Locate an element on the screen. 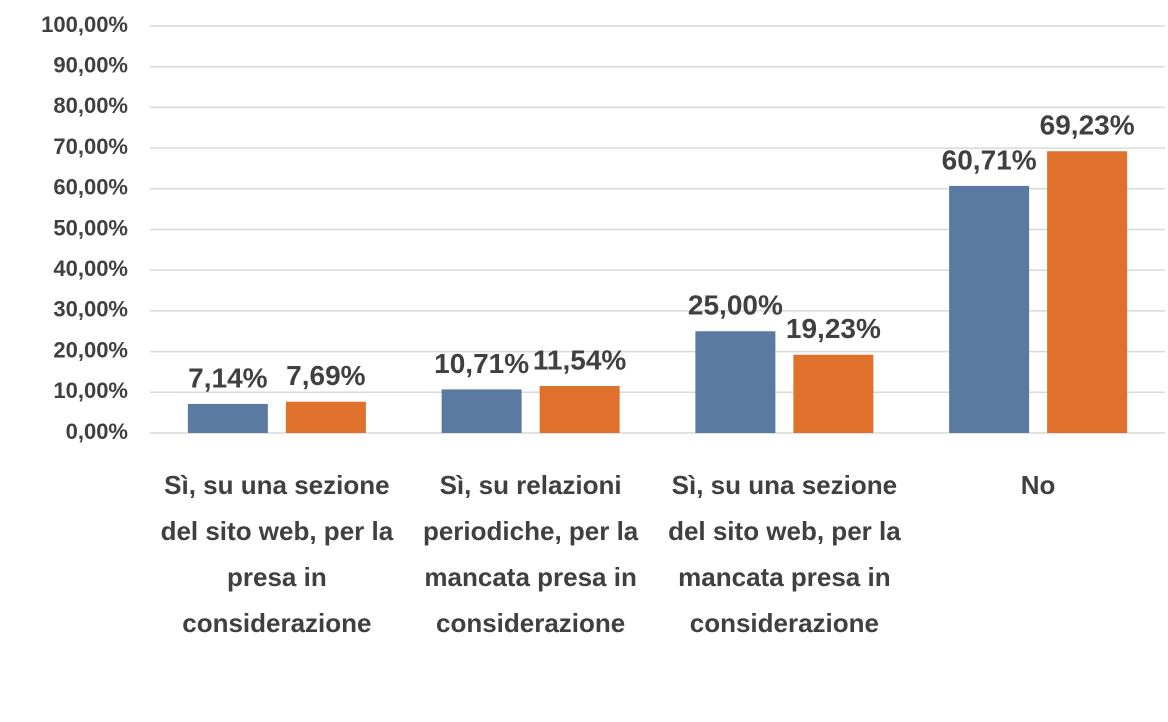  data-label: 10,71% is located at coordinates (481, 363).